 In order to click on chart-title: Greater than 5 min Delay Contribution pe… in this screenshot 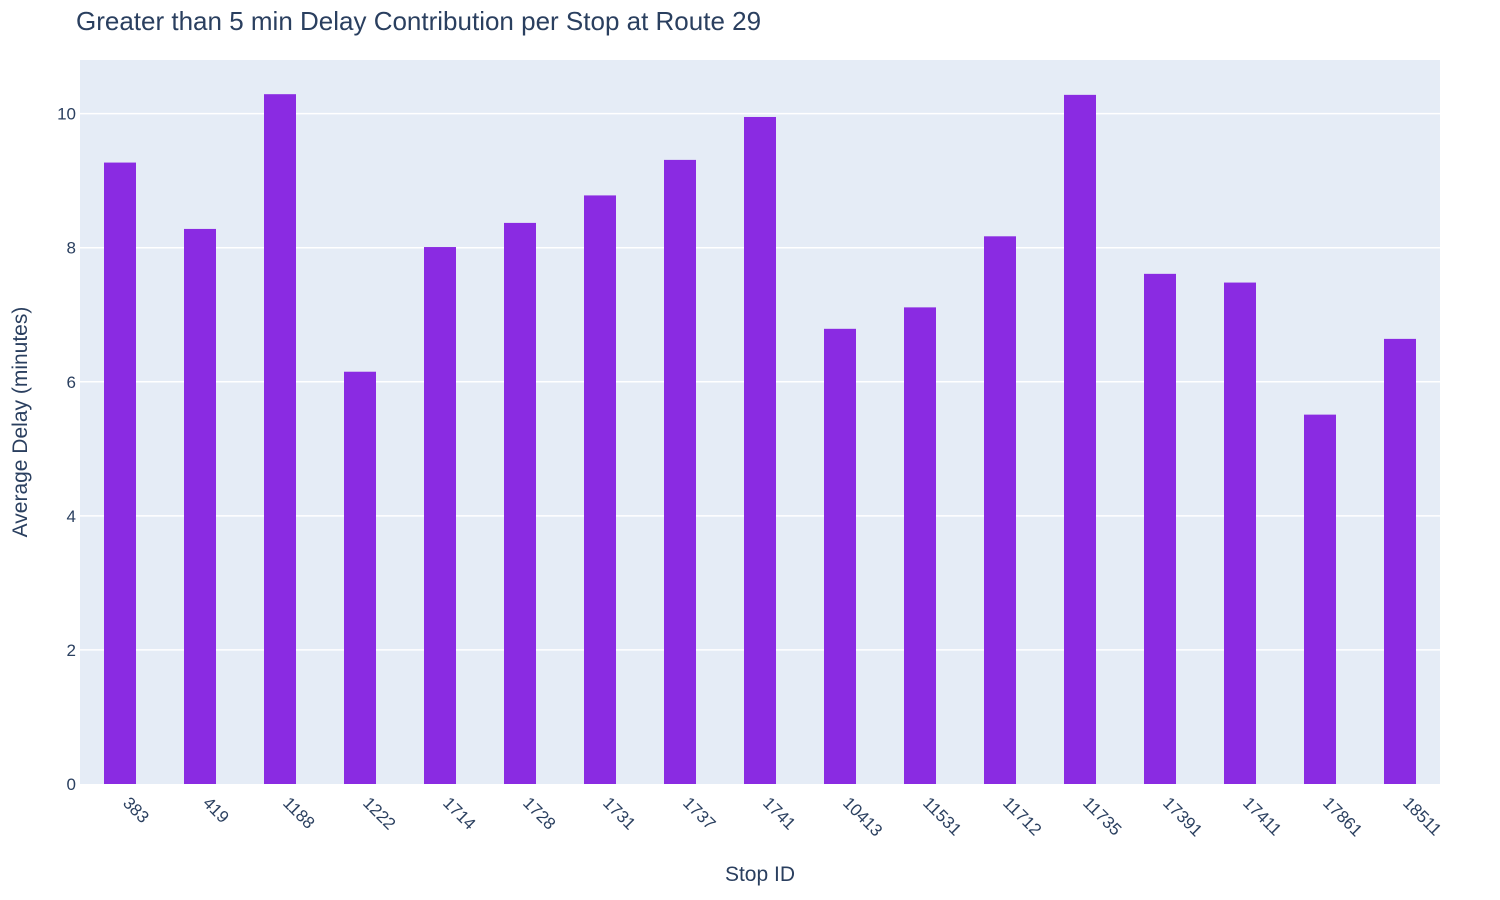, I will do `click(418, 21)`.